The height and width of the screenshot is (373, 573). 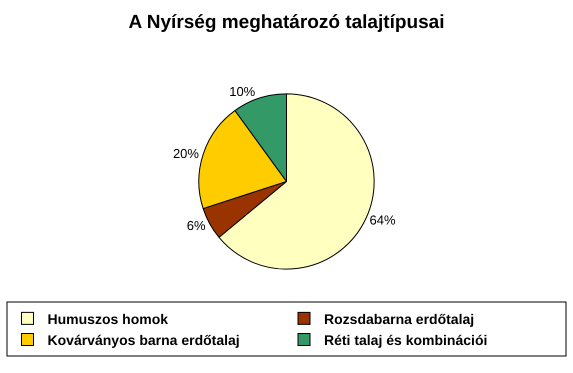 I want to click on chart-title: A Nyírség meghatározó talajtípusai, so click(x=286, y=23).